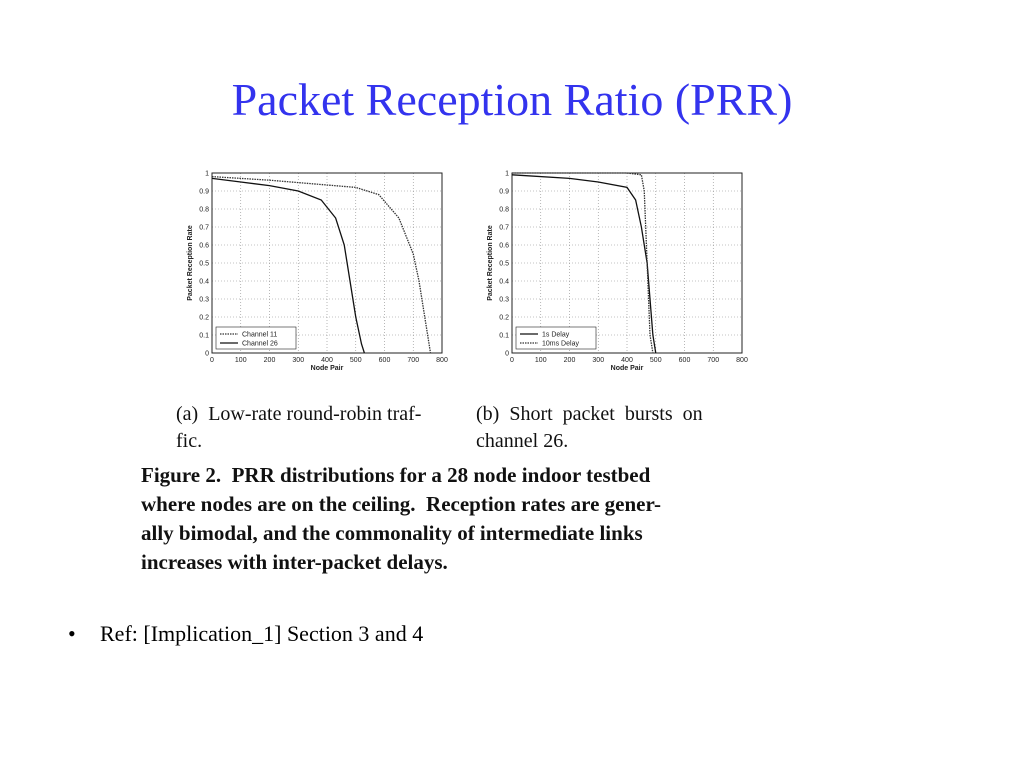  What do you see at coordinates (189, 441) in the screenshot?
I see `subcaption: fic.` at bounding box center [189, 441].